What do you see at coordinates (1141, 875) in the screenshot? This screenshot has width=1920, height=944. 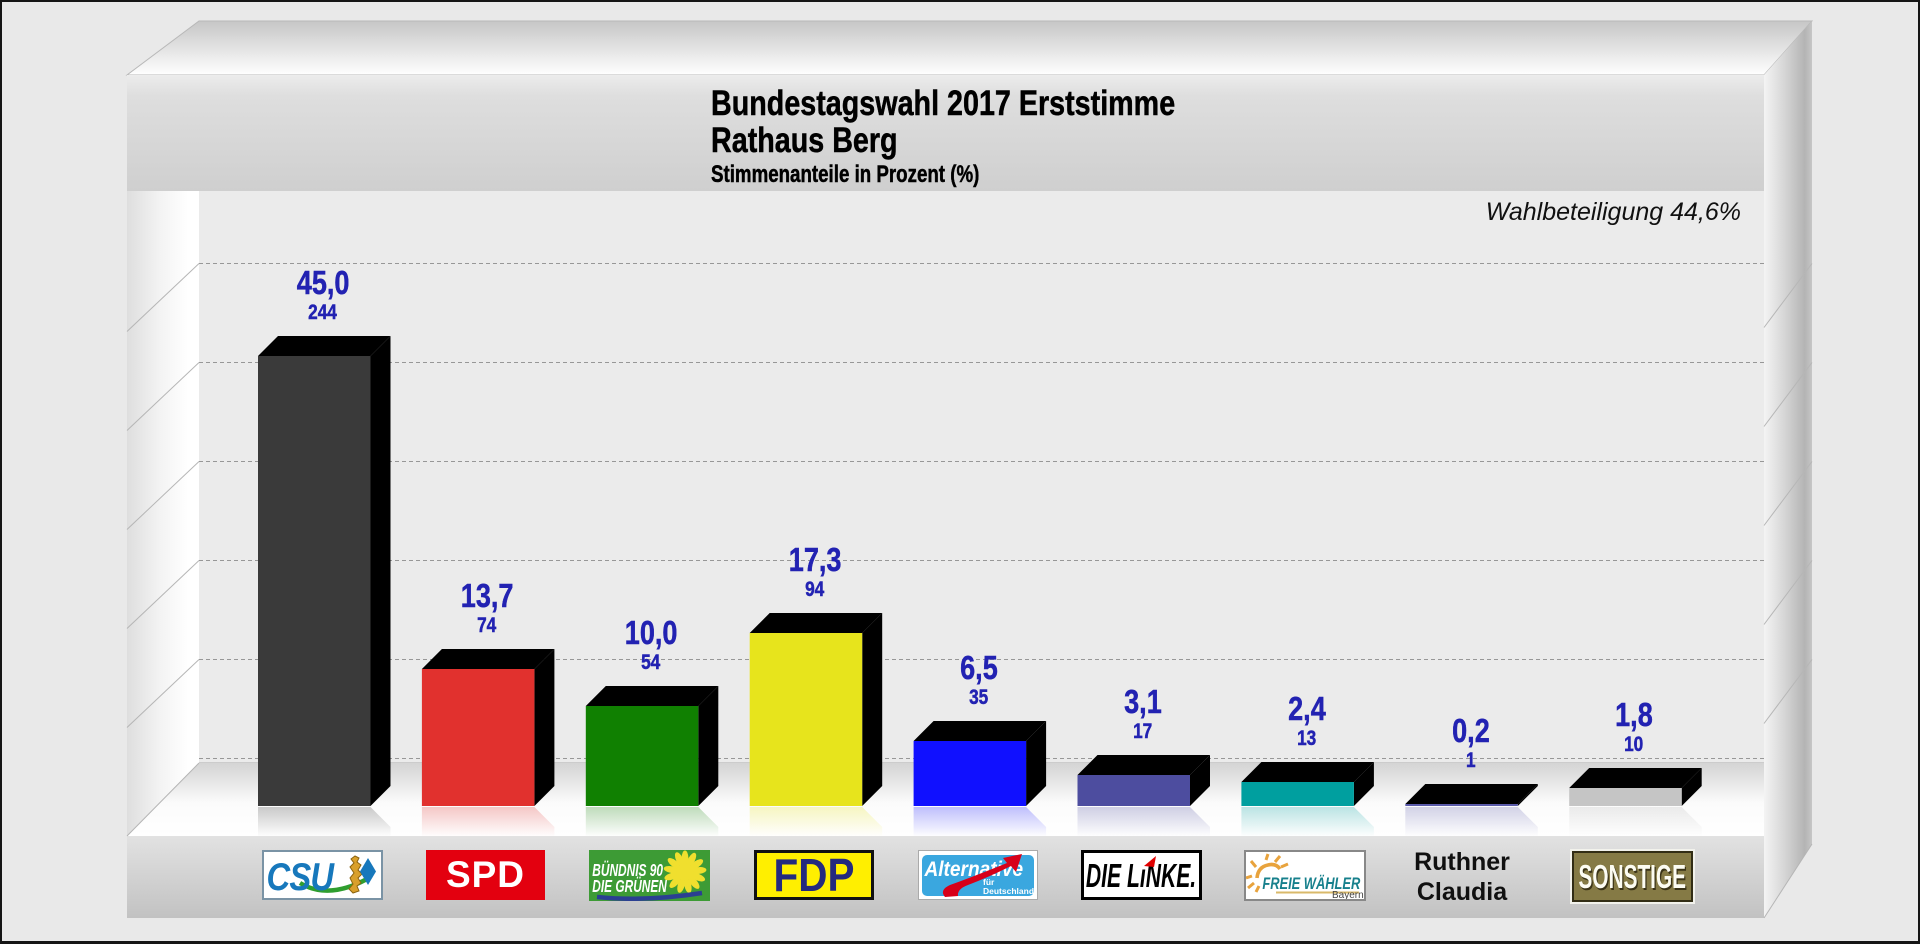 I see `svg-text: DIE LıNKE.` at bounding box center [1141, 875].